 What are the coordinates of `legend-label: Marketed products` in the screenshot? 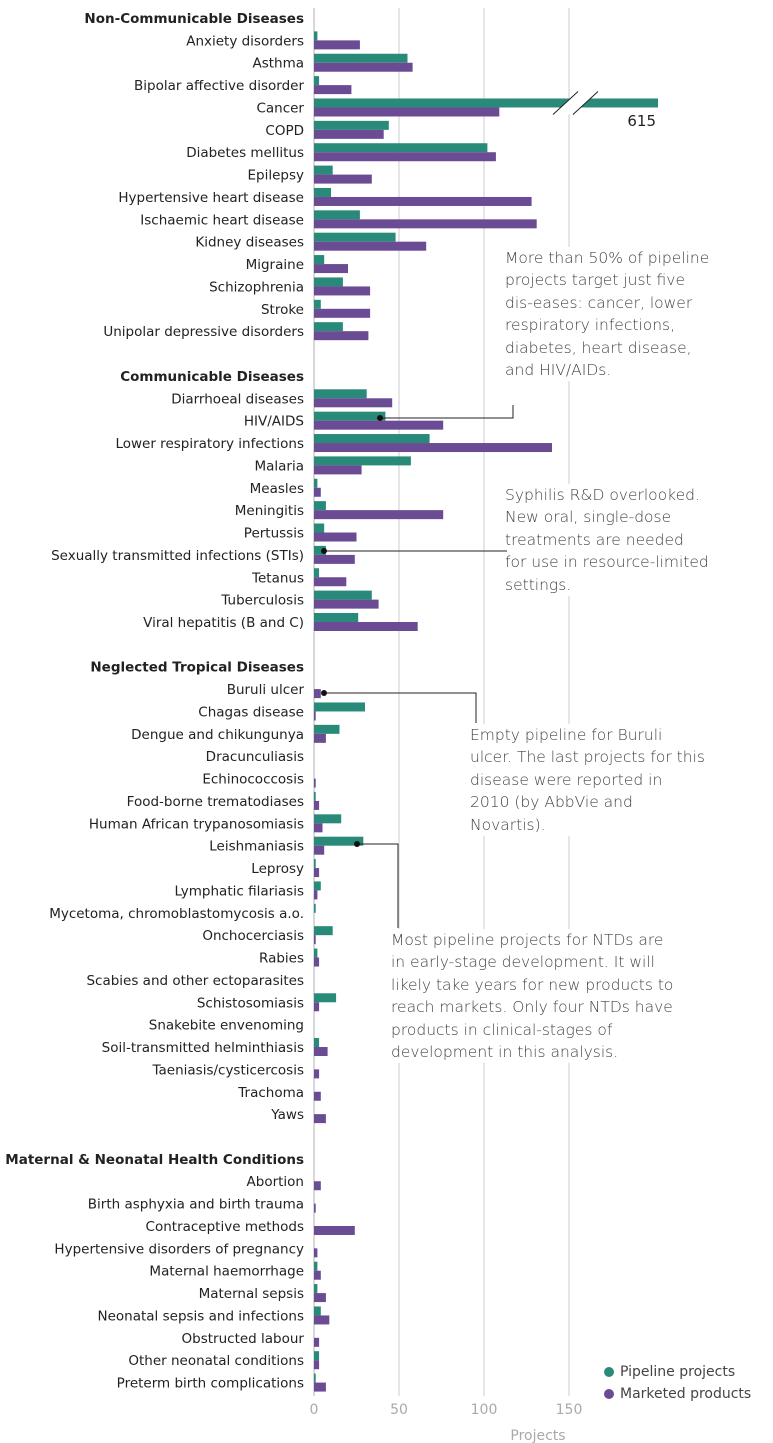 It's located at (685, 1394).